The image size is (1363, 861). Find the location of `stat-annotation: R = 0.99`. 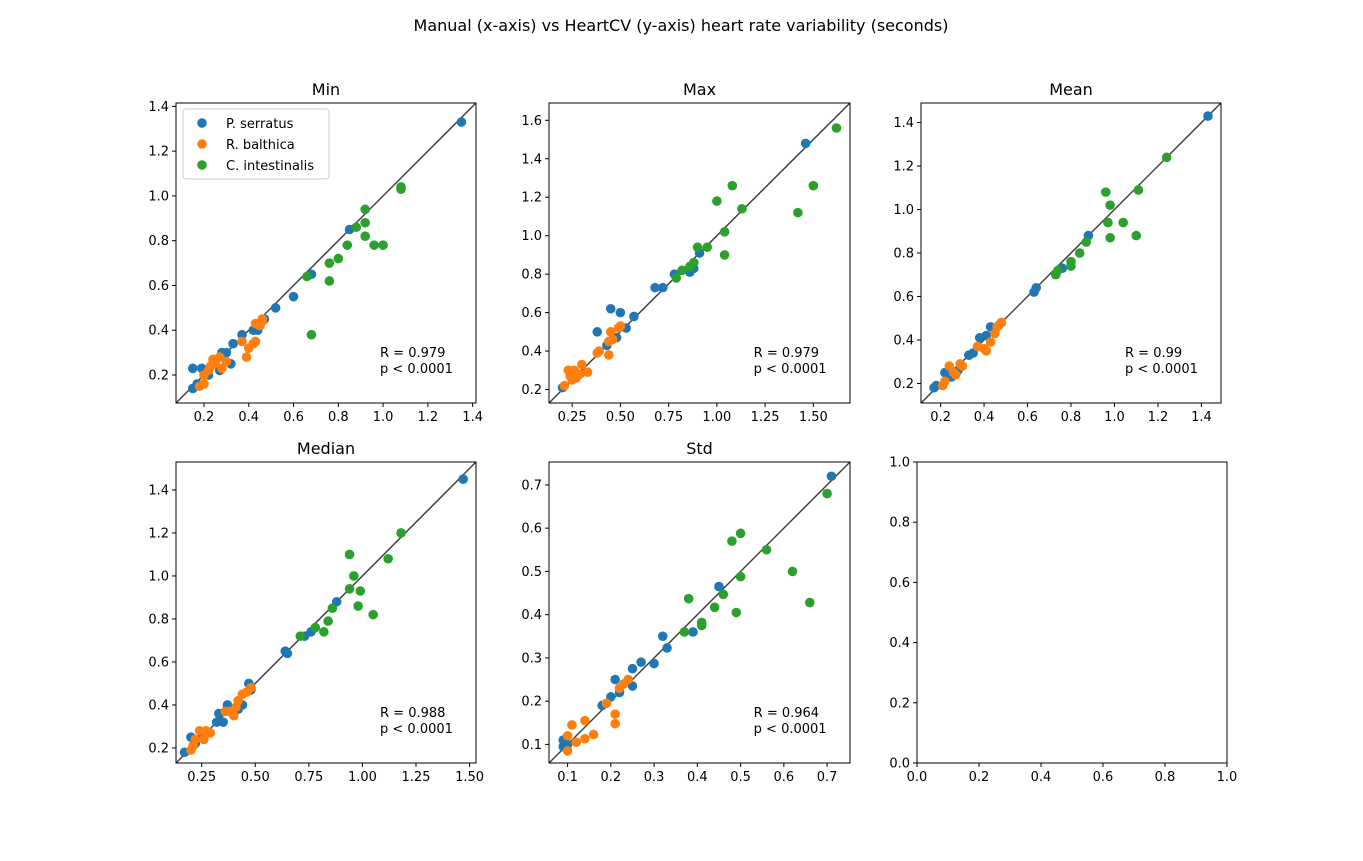

stat-annotation: R = 0.99 is located at coordinates (1153, 353).